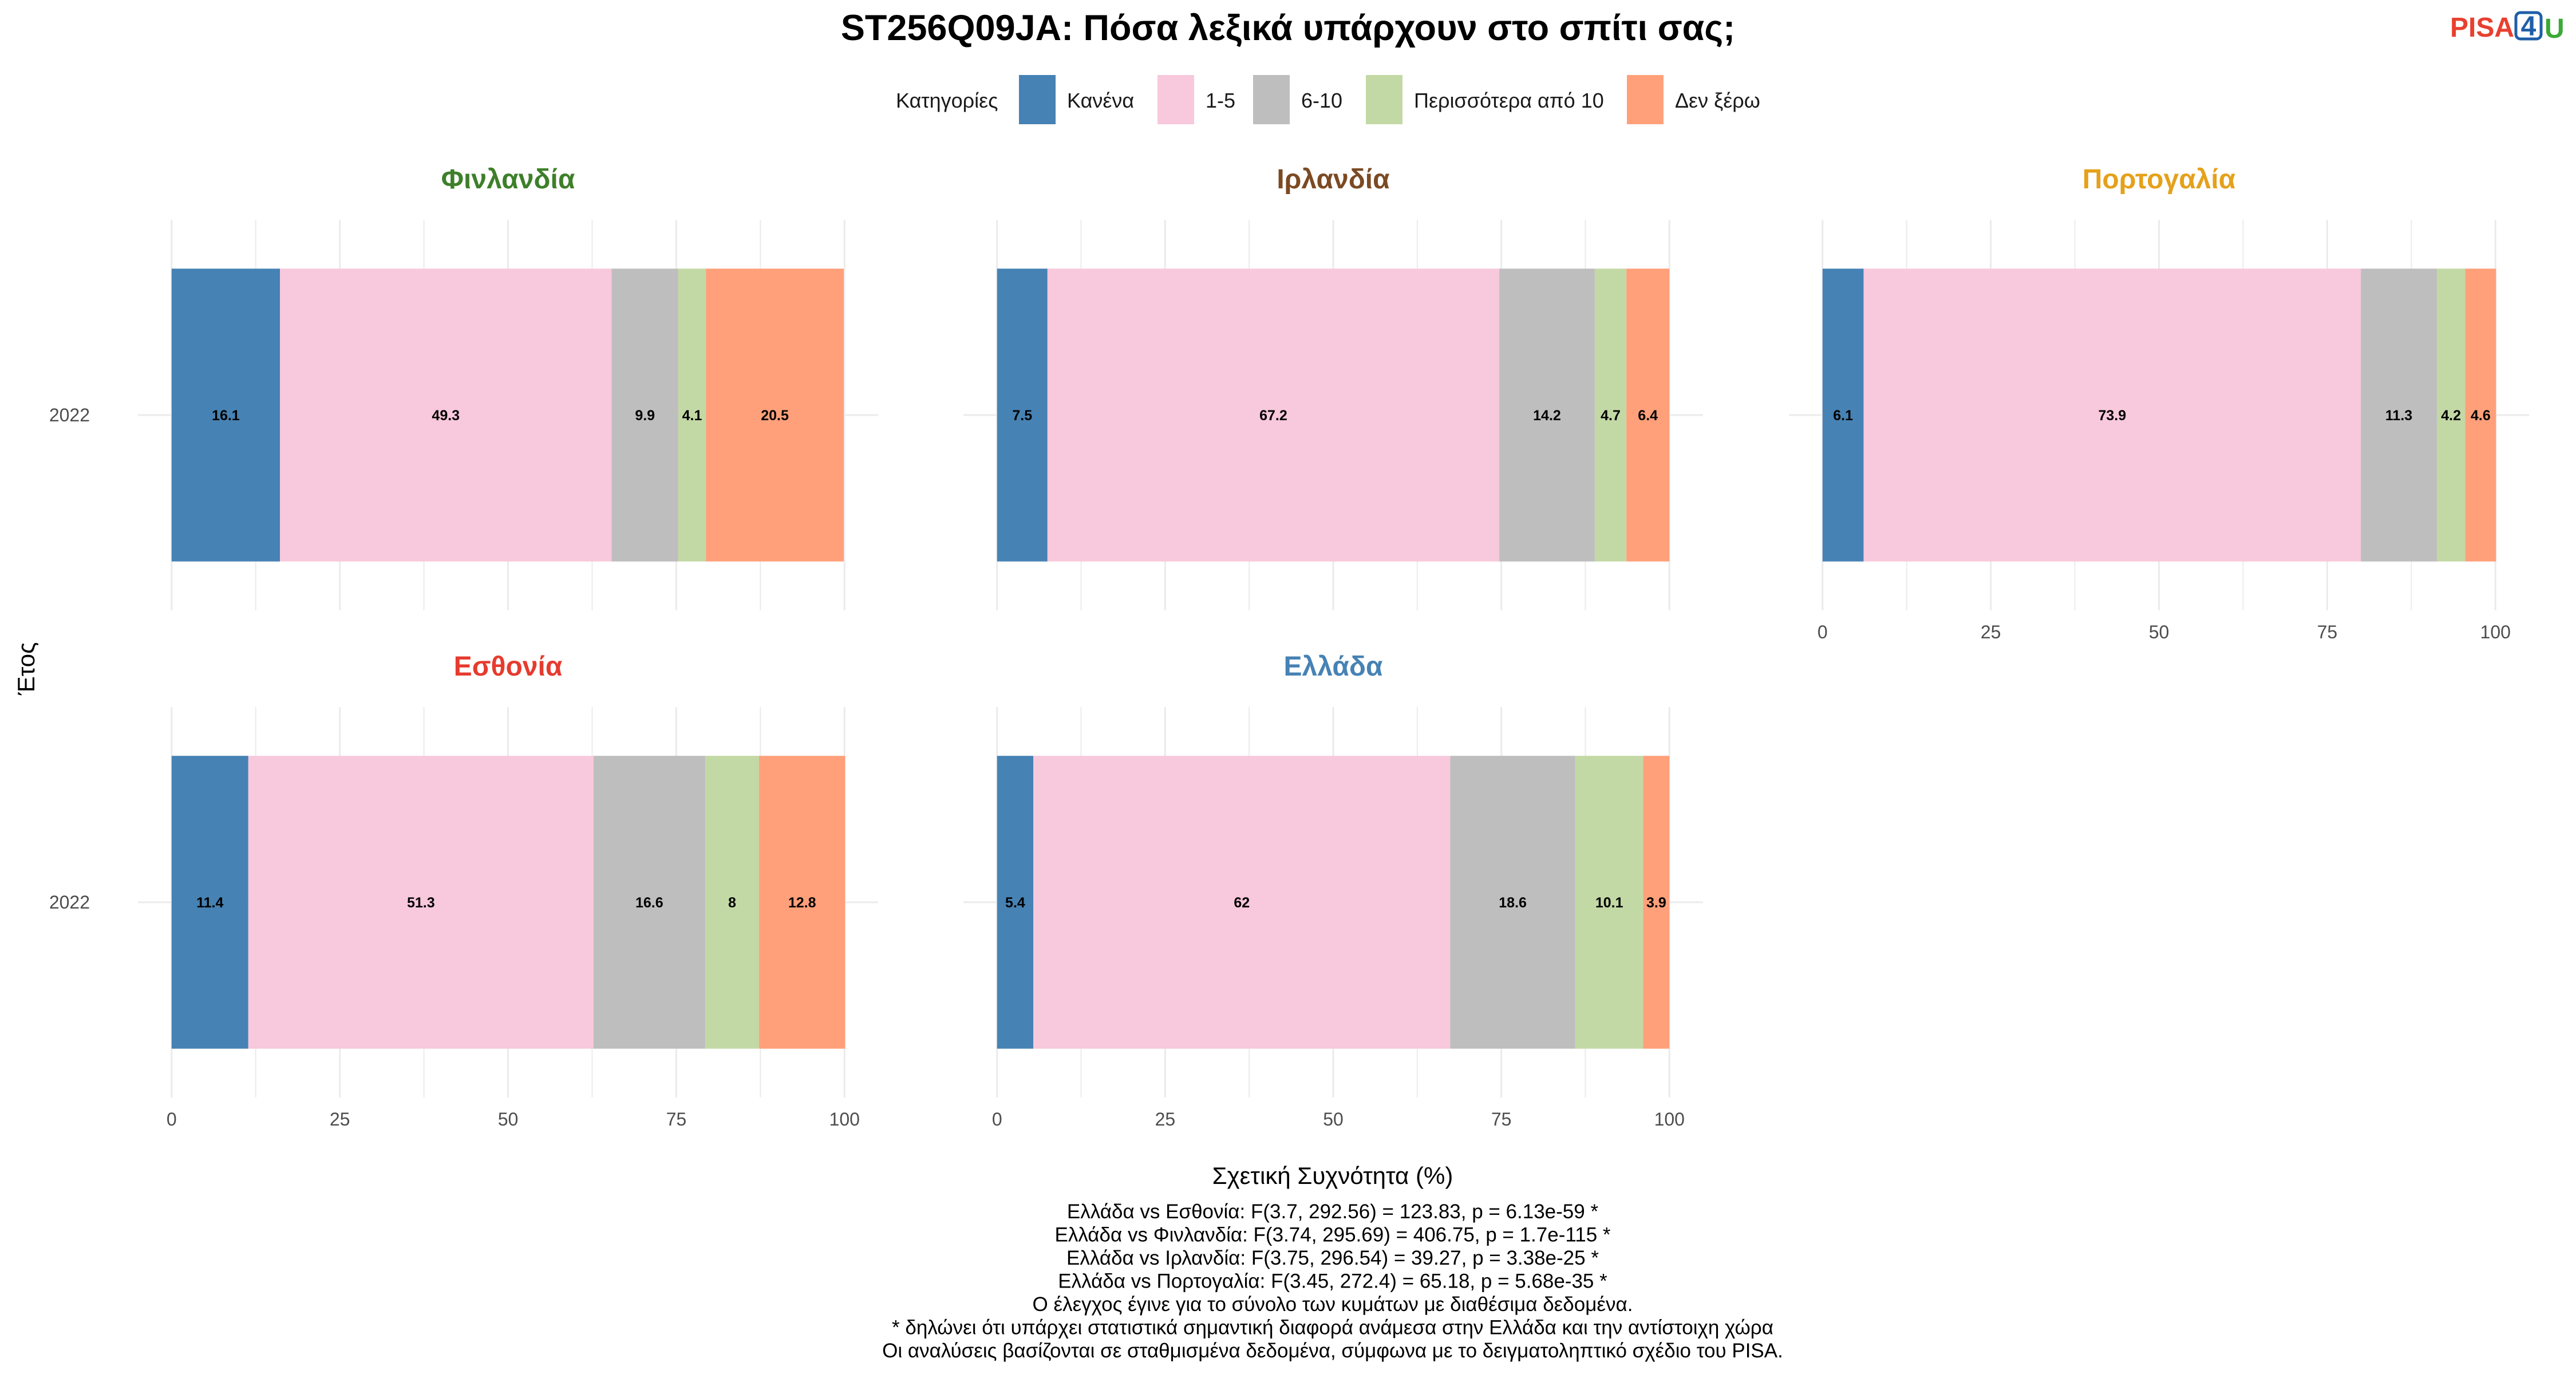 The image size is (2576, 1374). Describe the element at coordinates (2555, 29) in the screenshot. I see `logo-u-text: U` at that location.